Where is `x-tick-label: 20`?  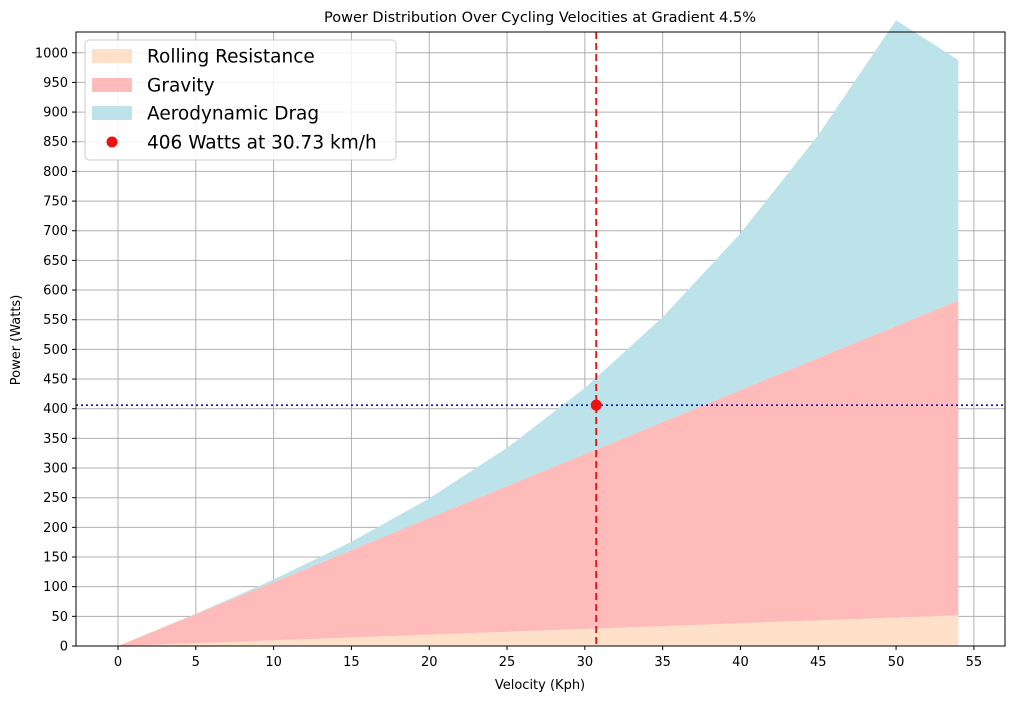
x-tick-label: 20 is located at coordinates (429, 662).